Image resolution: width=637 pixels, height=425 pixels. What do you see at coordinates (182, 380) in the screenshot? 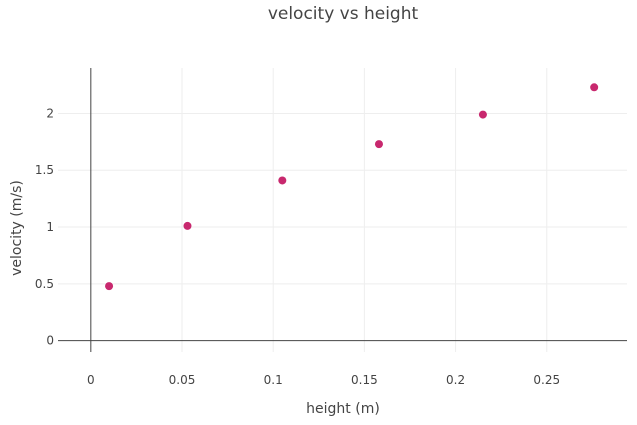
I see `x-tick-label: 0.05` at bounding box center [182, 380].